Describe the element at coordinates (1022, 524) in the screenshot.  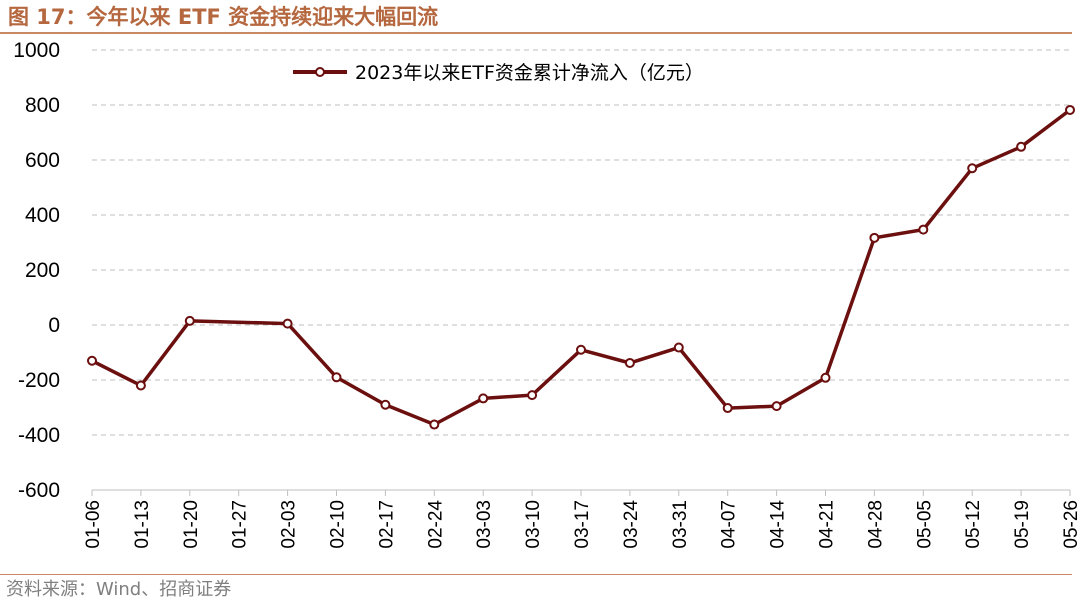
I see `x-tick-label: 05-19` at that location.